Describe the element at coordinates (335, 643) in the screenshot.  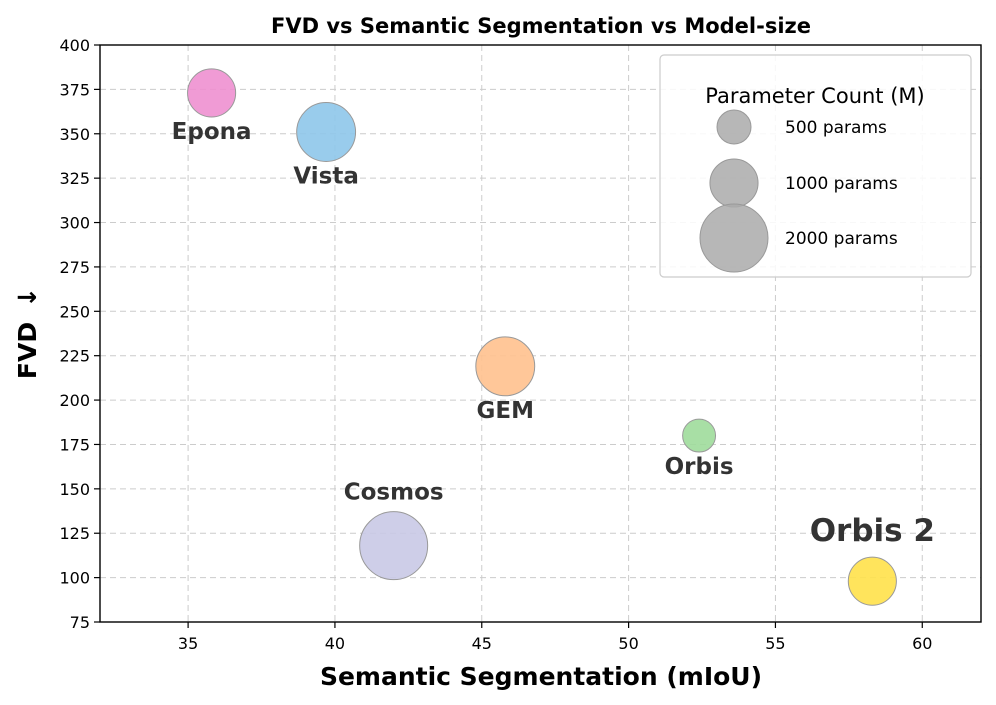
I see `x-tick-label: 40` at that location.